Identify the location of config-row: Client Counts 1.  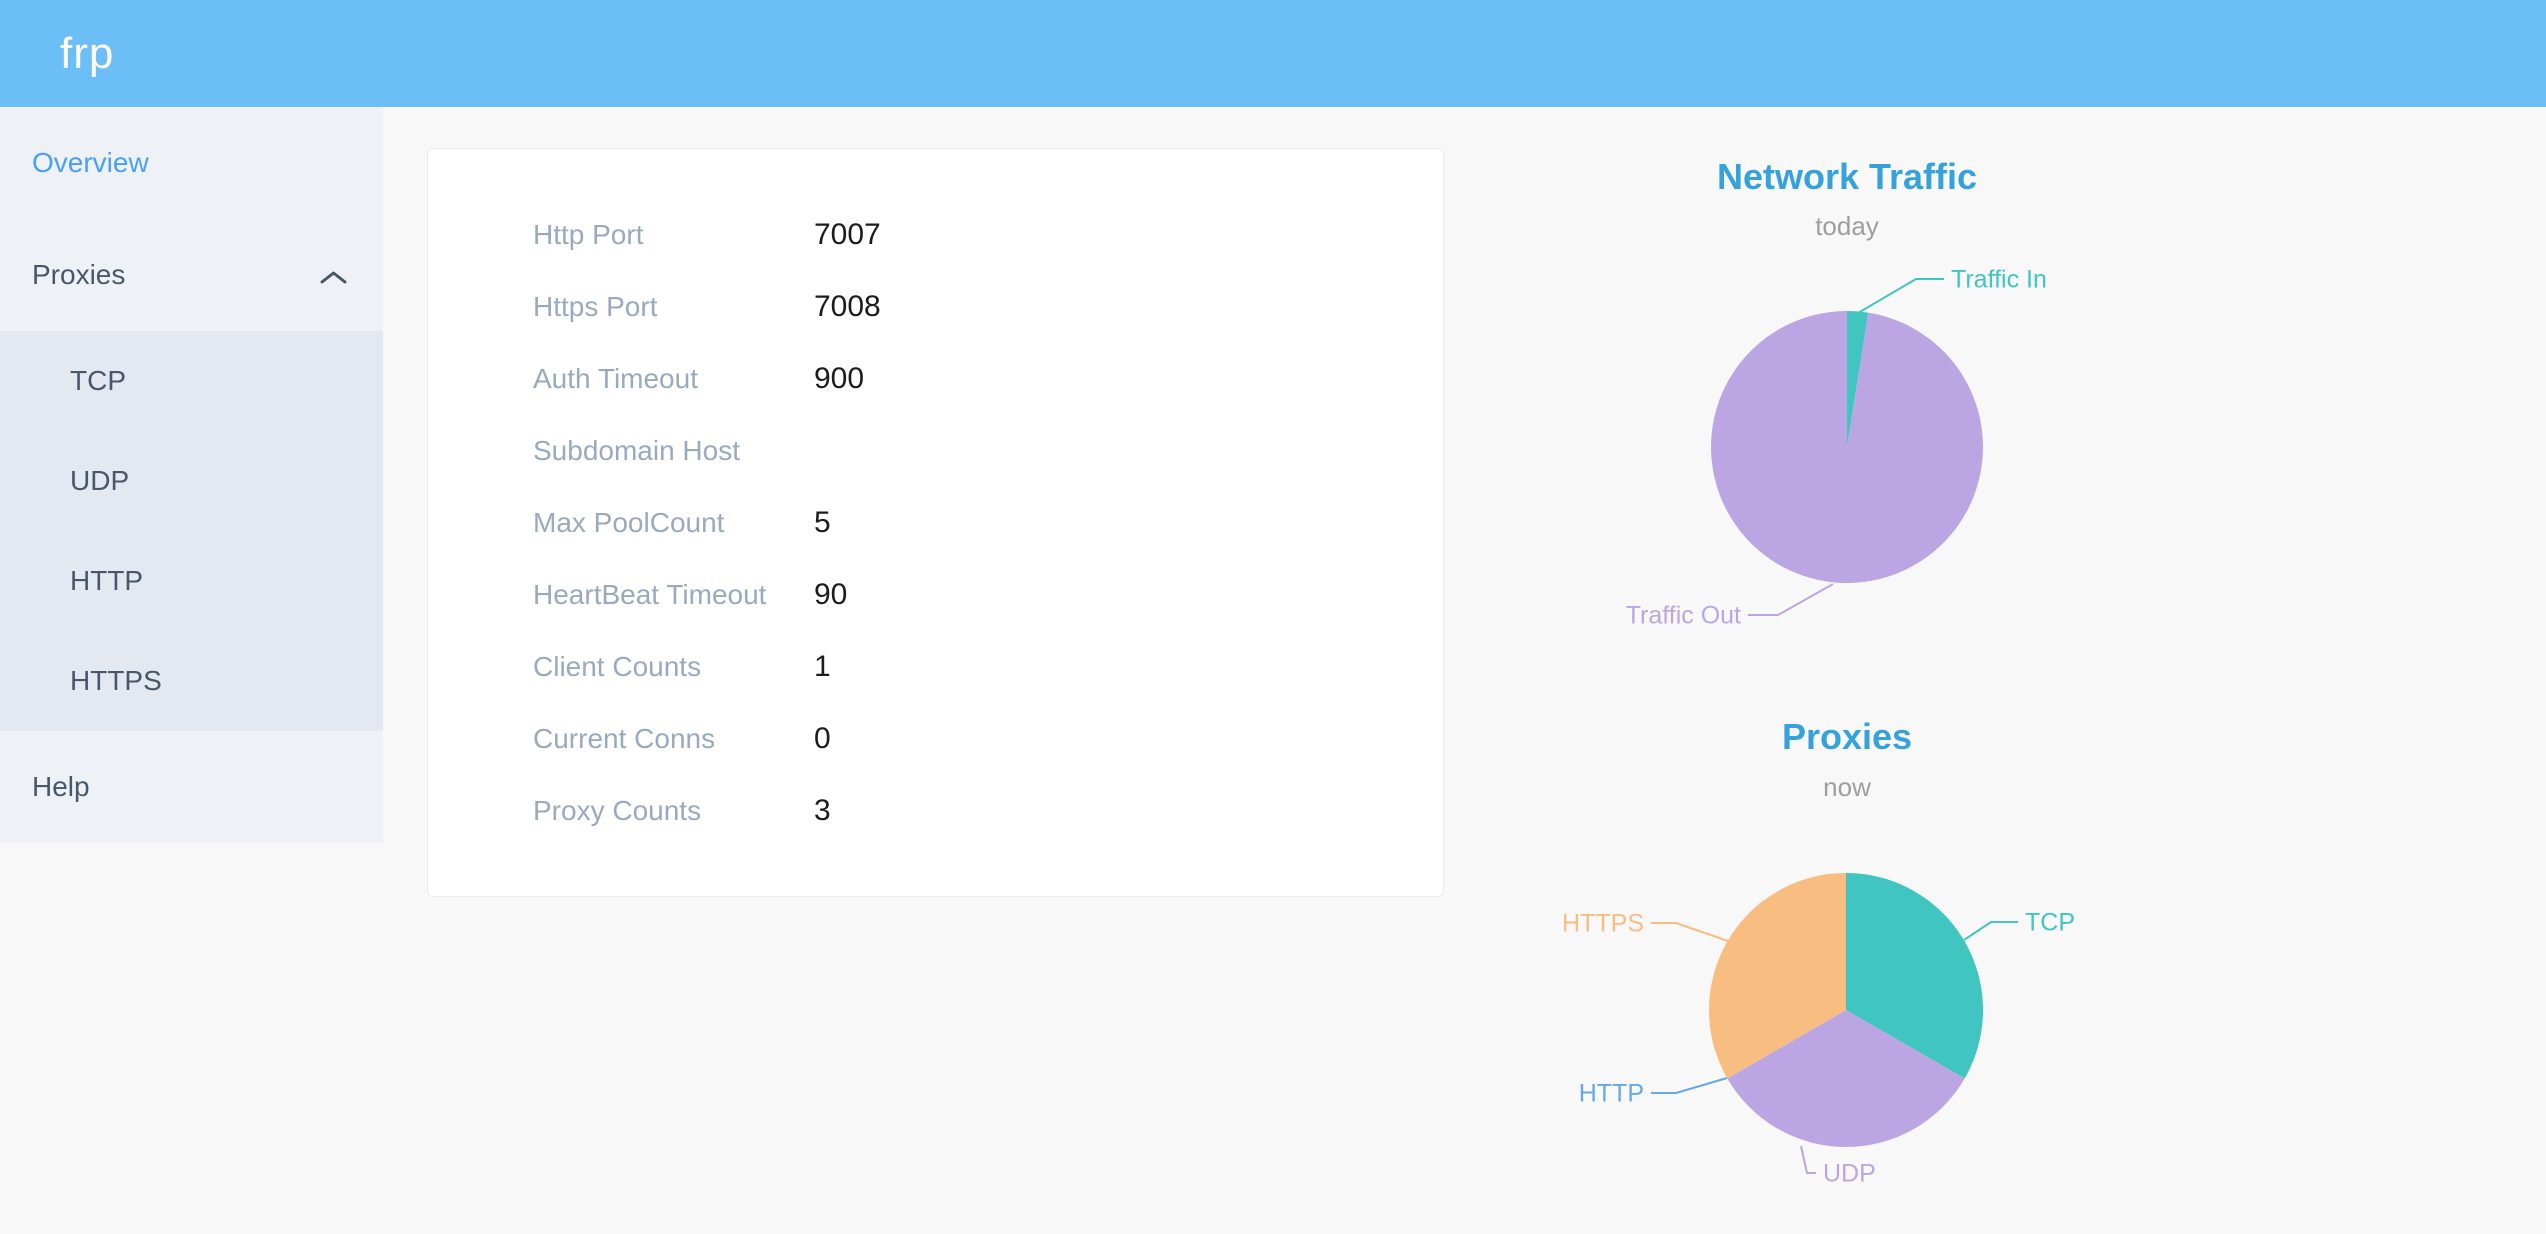
(935, 667).